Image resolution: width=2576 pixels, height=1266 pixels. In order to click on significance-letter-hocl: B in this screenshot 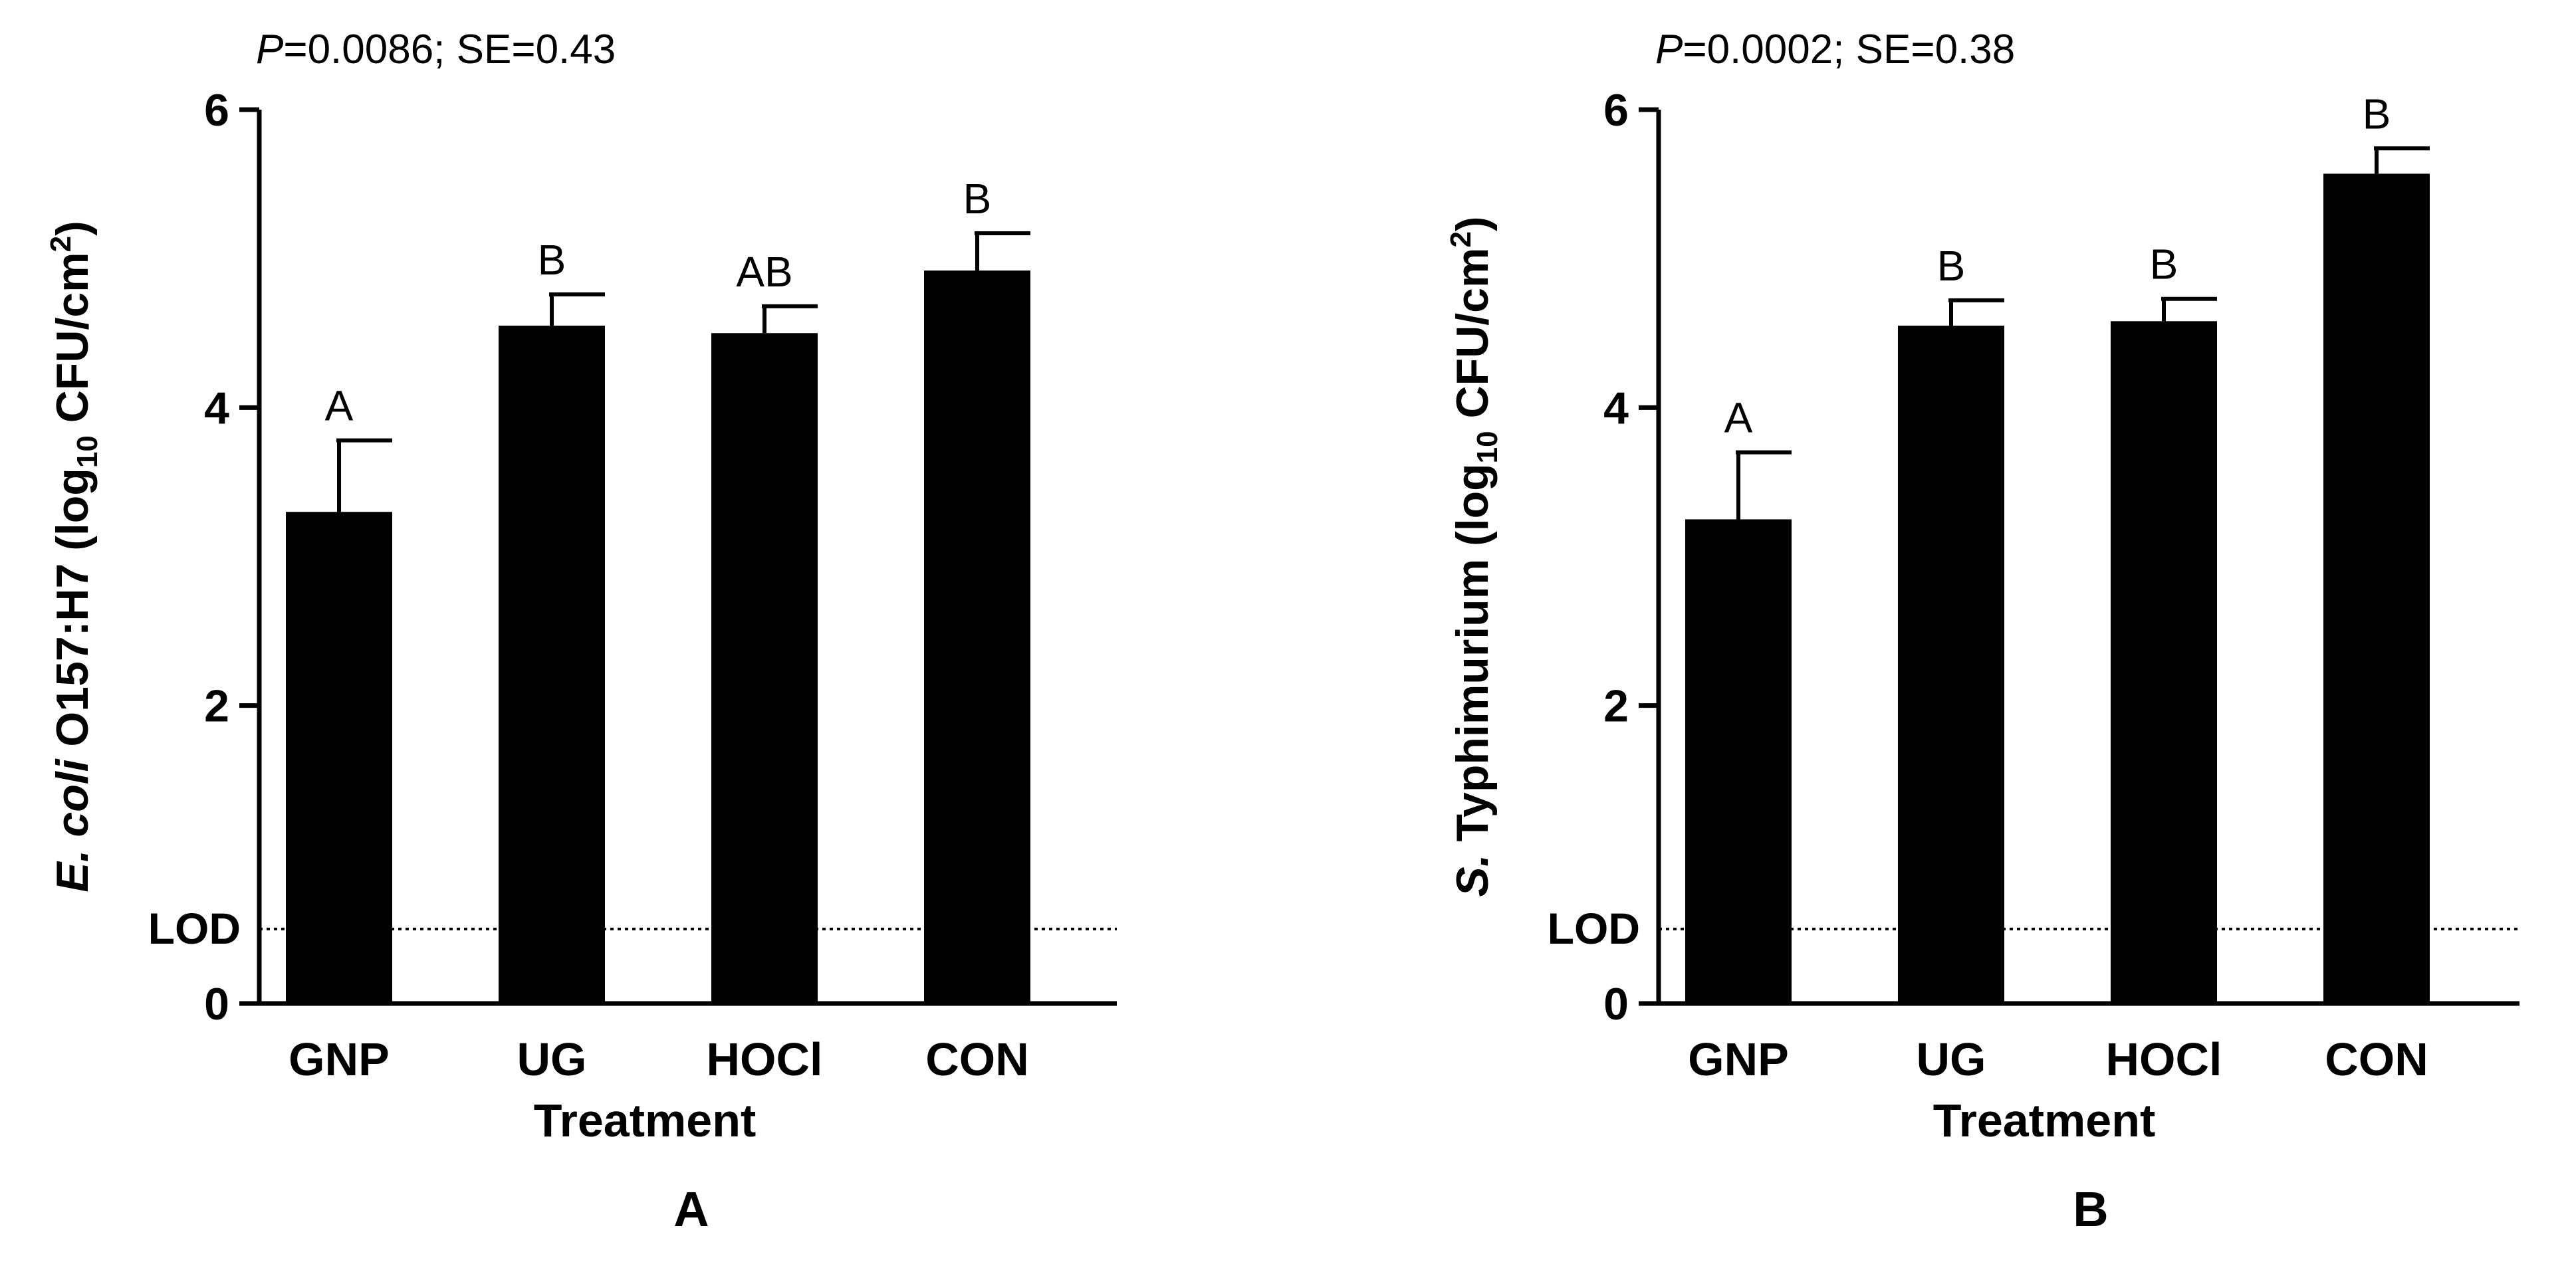, I will do `click(2164, 264)`.